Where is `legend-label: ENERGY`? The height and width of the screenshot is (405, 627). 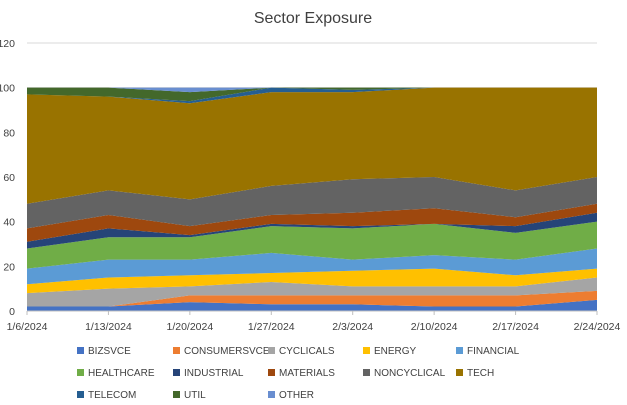 legend-label: ENERGY is located at coordinates (395, 351).